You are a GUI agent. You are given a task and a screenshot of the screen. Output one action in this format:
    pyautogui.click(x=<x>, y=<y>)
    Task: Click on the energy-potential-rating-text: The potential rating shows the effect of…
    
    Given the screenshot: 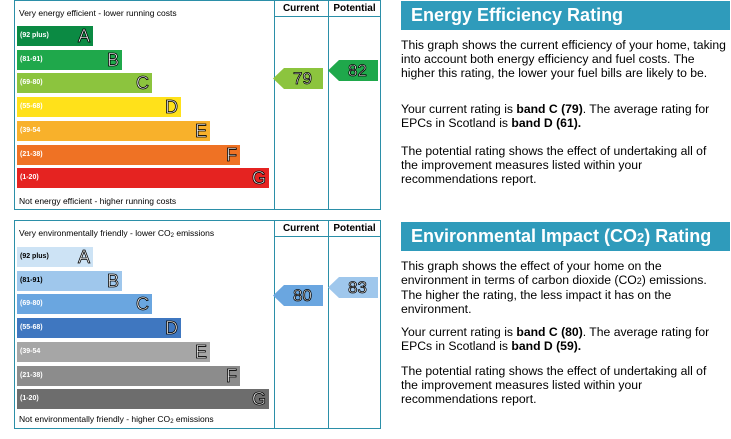 What is the action you would take?
    pyautogui.click(x=554, y=165)
    